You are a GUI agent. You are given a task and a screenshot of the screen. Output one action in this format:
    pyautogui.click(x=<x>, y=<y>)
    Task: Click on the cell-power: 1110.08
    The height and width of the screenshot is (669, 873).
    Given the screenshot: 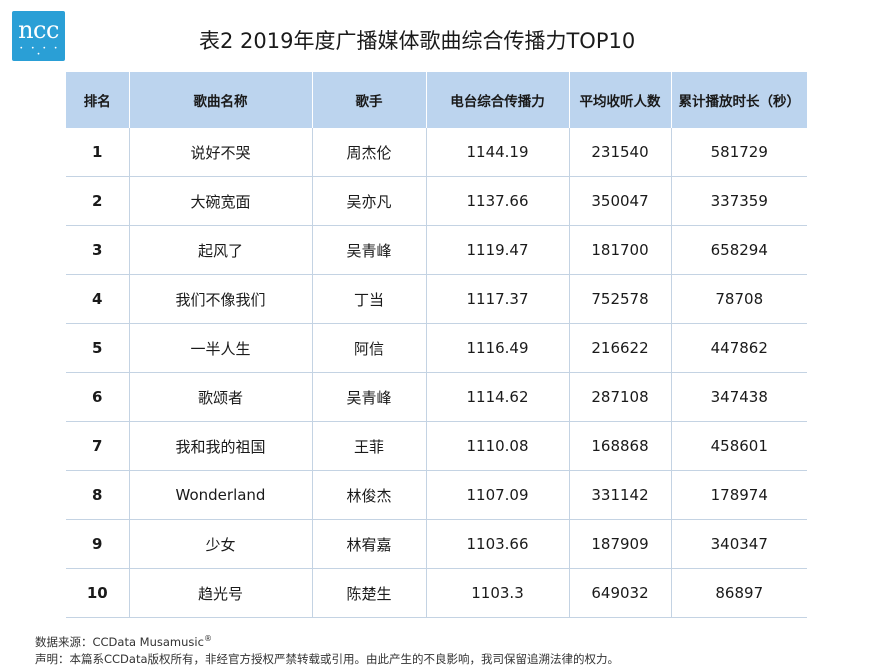 What is the action you would take?
    pyautogui.click(x=498, y=446)
    